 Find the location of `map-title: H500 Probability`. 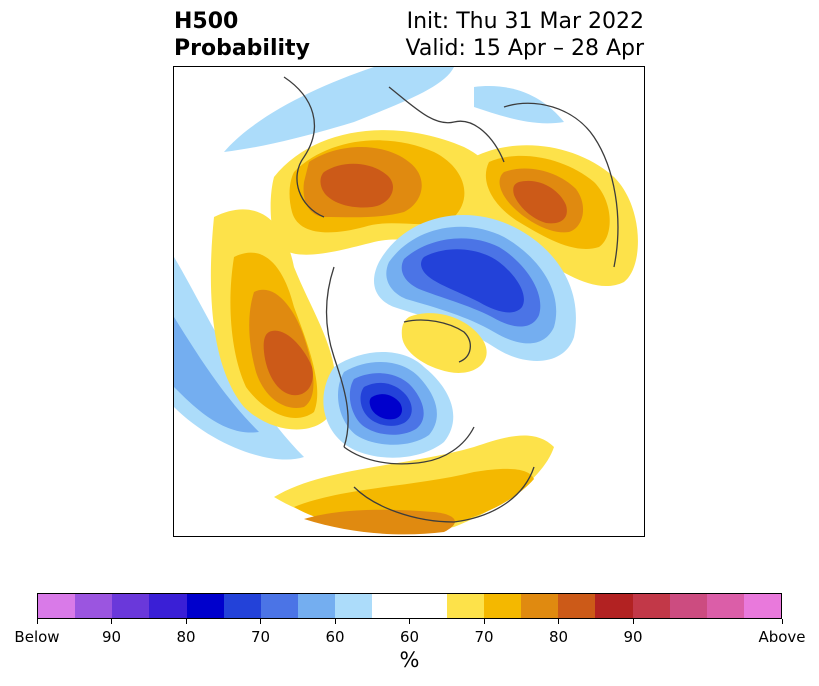

map-title: H500 Probability is located at coordinates (242, 35).